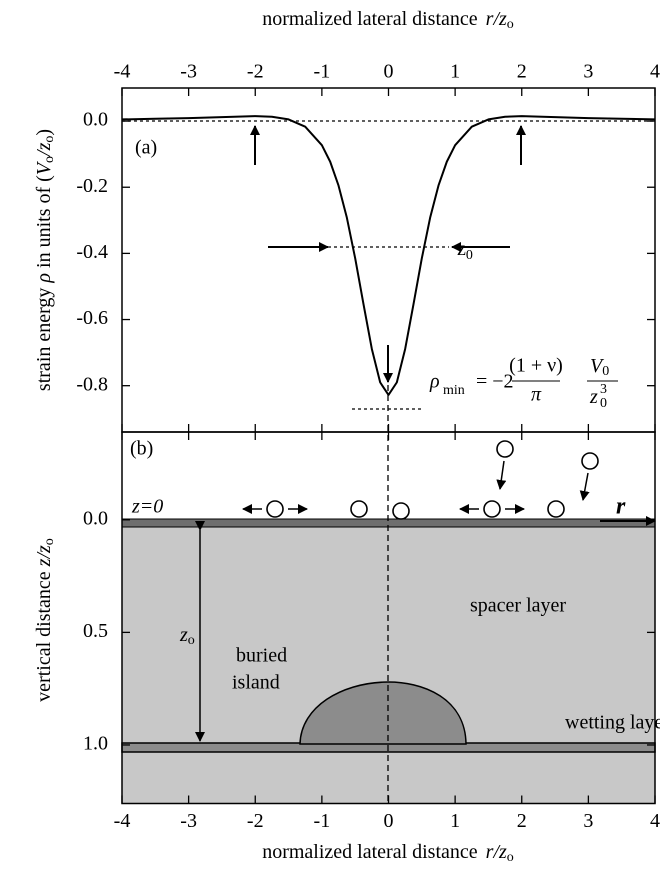  What do you see at coordinates (44, 132) in the screenshot?
I see `label-part: )` at bounding box center [44, 132].